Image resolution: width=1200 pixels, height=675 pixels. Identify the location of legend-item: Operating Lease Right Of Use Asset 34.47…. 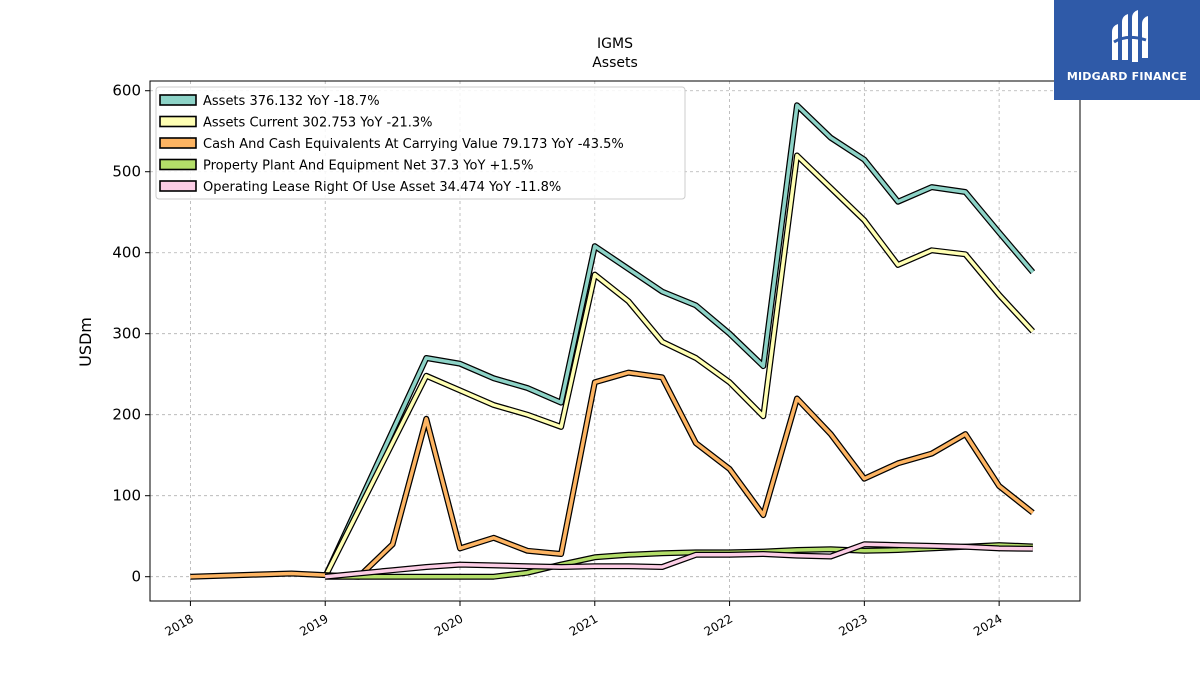
(360, 187).